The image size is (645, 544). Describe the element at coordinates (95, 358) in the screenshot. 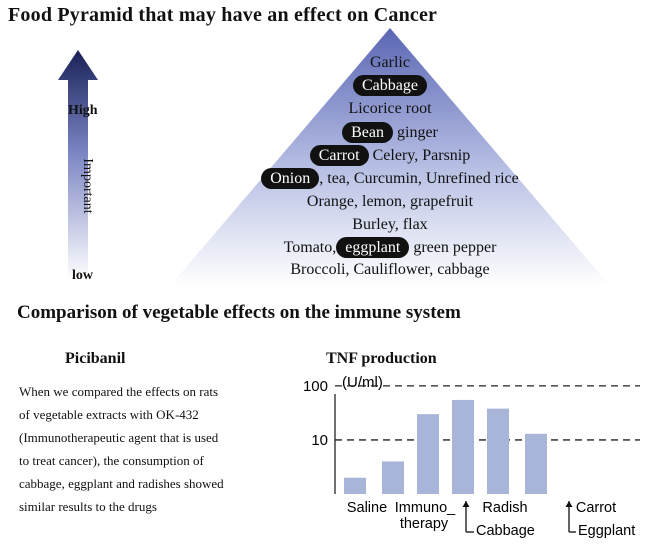

I see `picibanil-title: Picibanil` at that location.